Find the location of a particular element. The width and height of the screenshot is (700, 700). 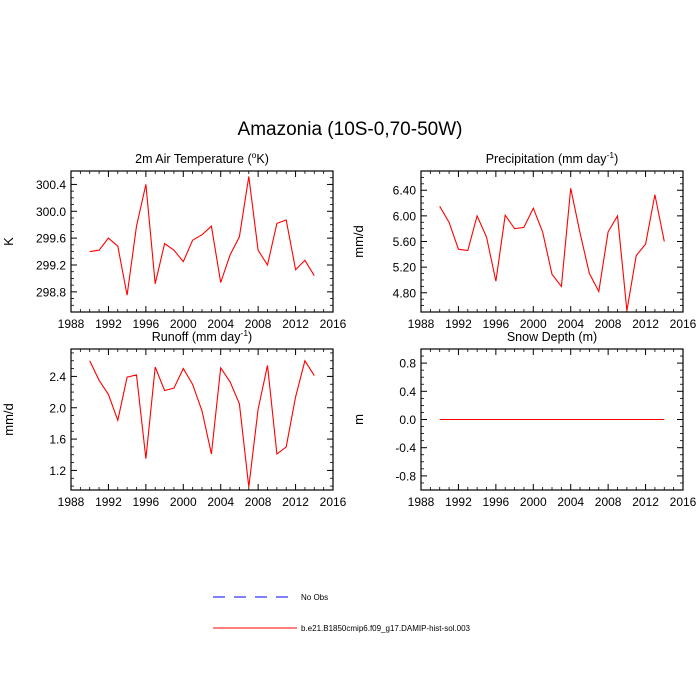

y-tick-label: 0.8 is located at coordinates (407, 364).